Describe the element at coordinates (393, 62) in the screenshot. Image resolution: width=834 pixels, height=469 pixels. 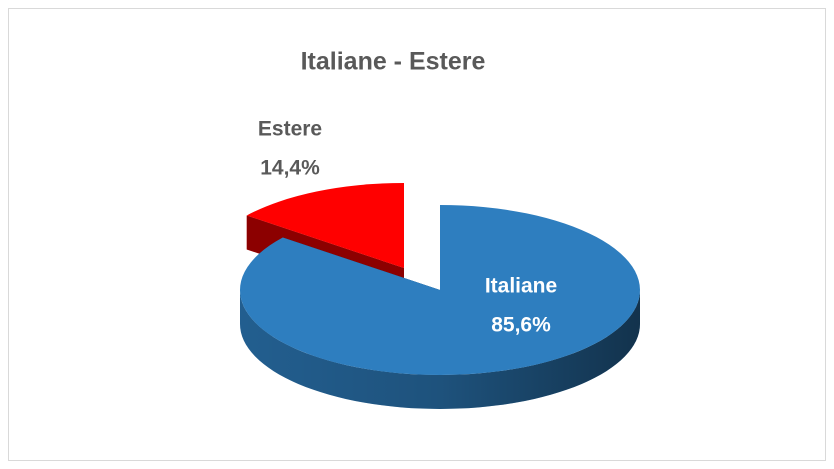
I see `chart-title: Italiane - Estere` at that location.